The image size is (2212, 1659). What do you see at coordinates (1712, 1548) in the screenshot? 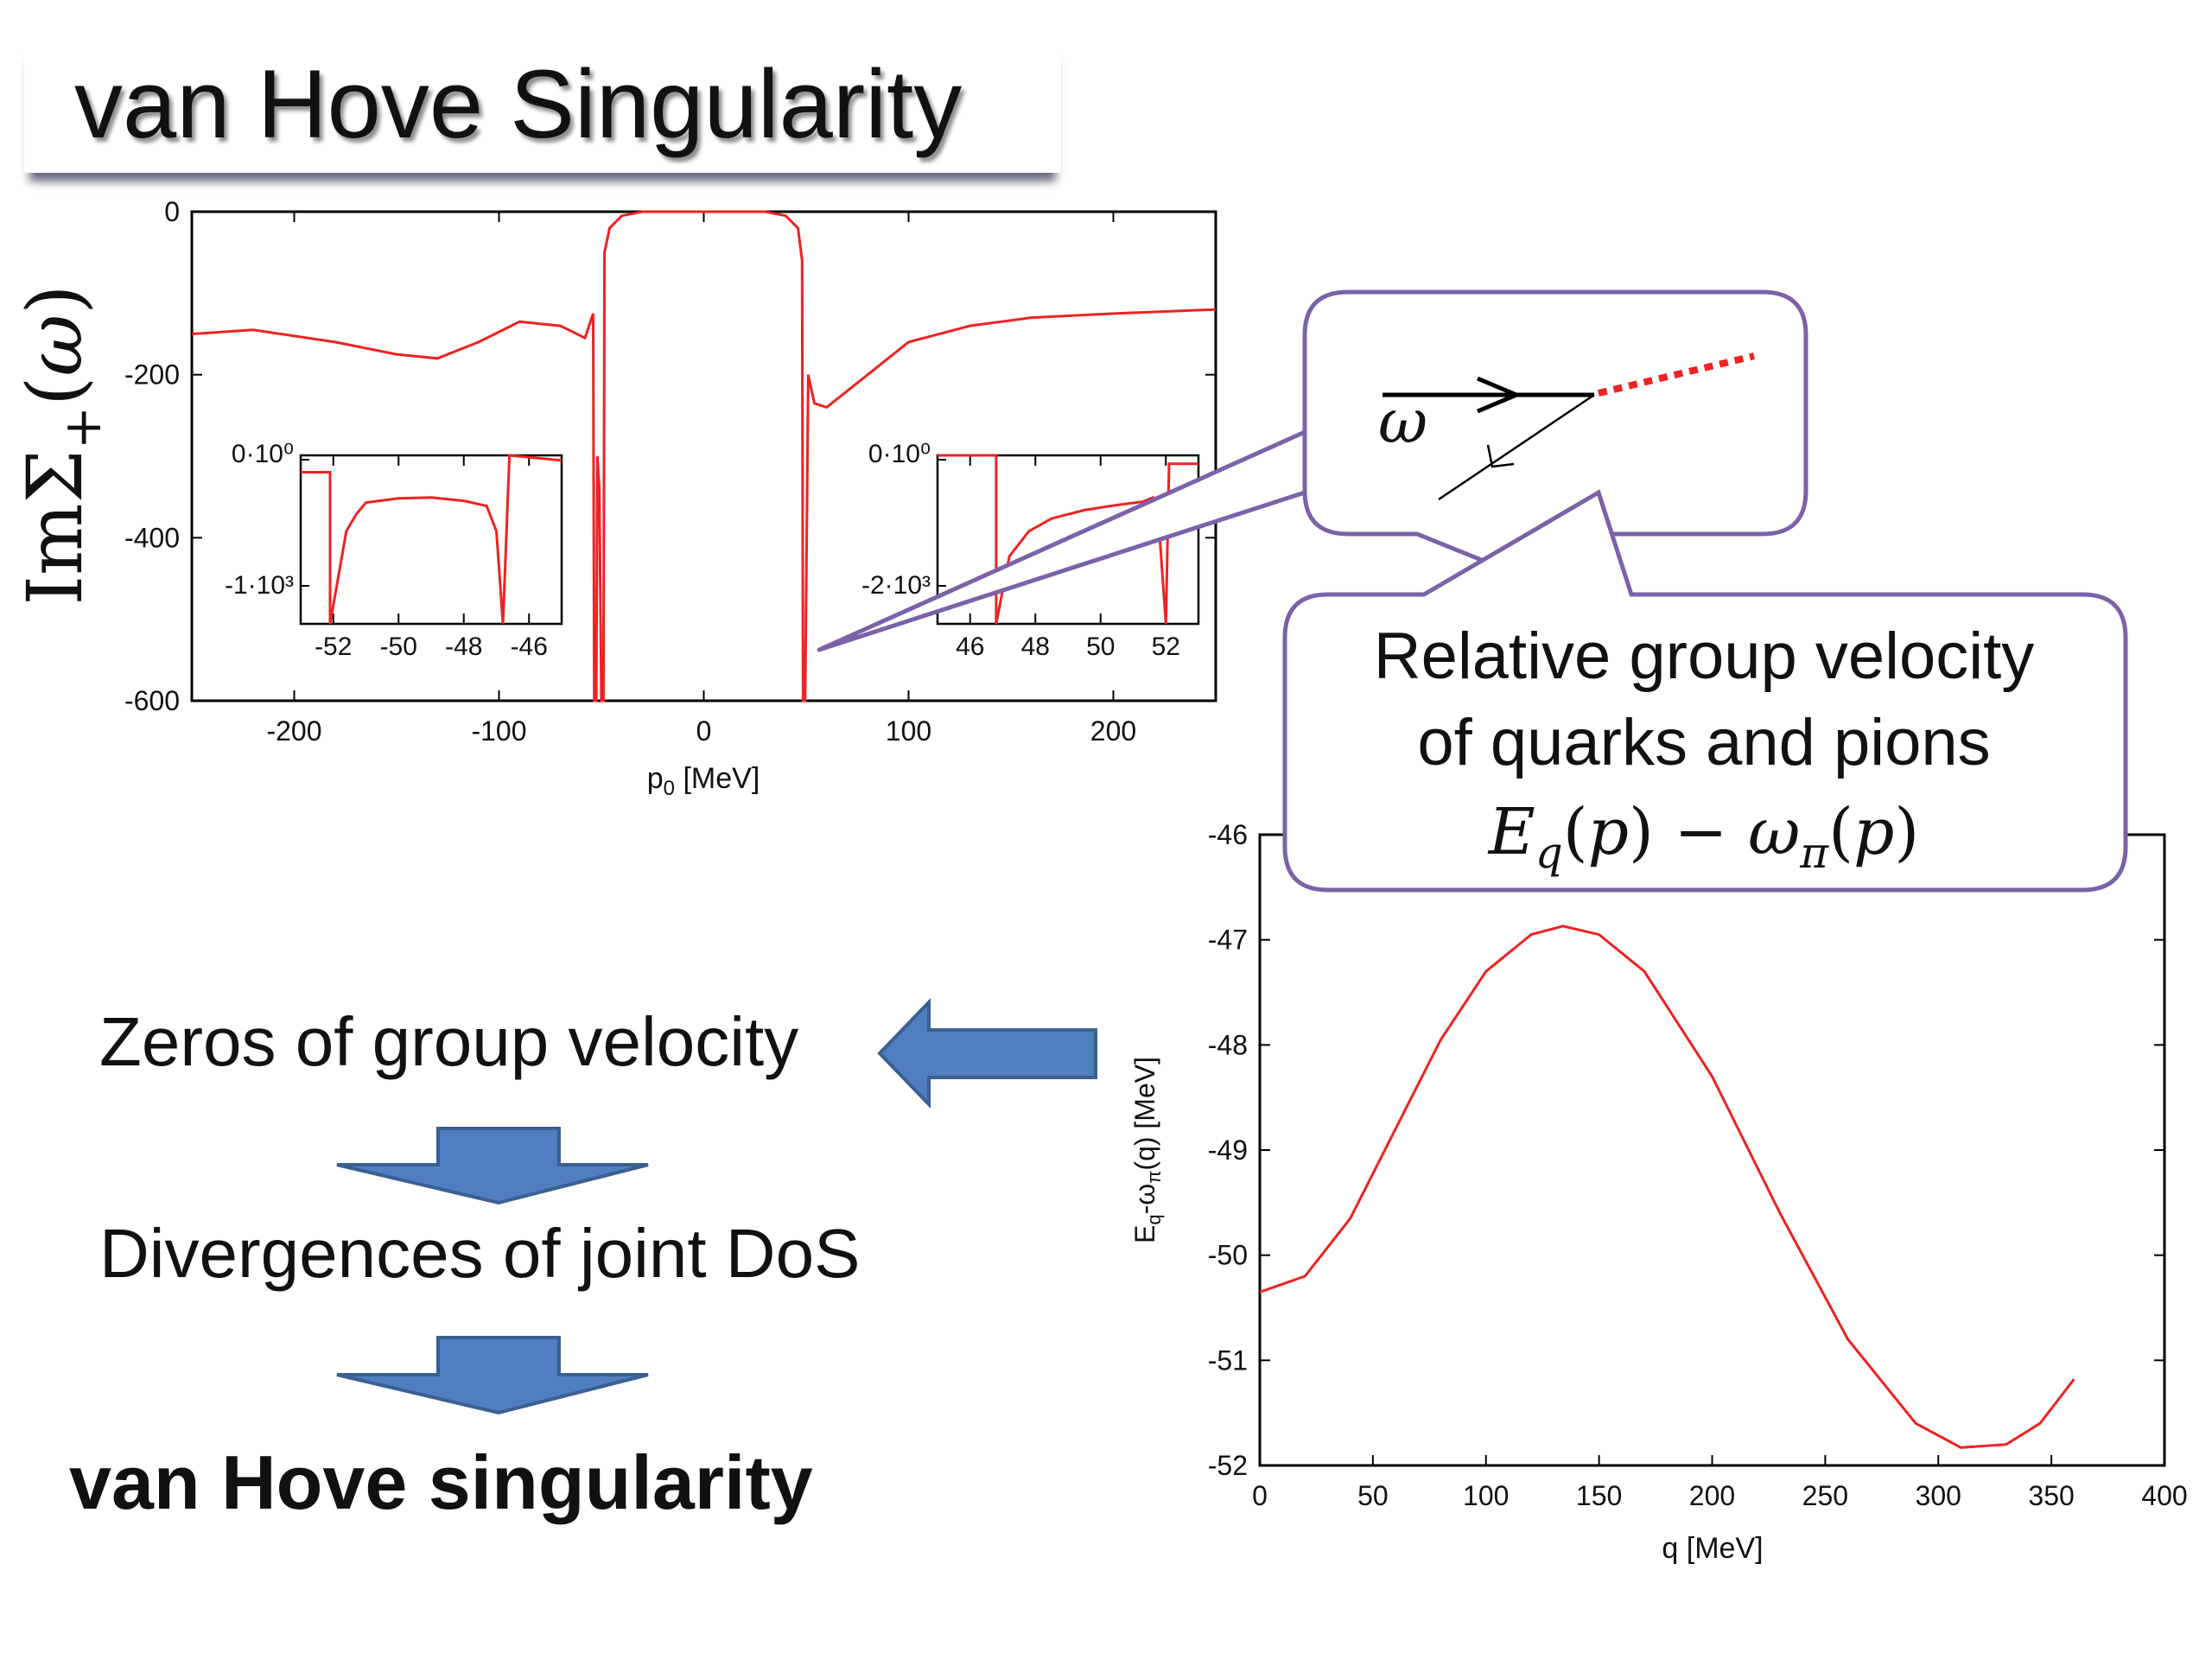
I see `dispersion-x-axis-label: q [MeV]` at bounding box center [1712, 1548].